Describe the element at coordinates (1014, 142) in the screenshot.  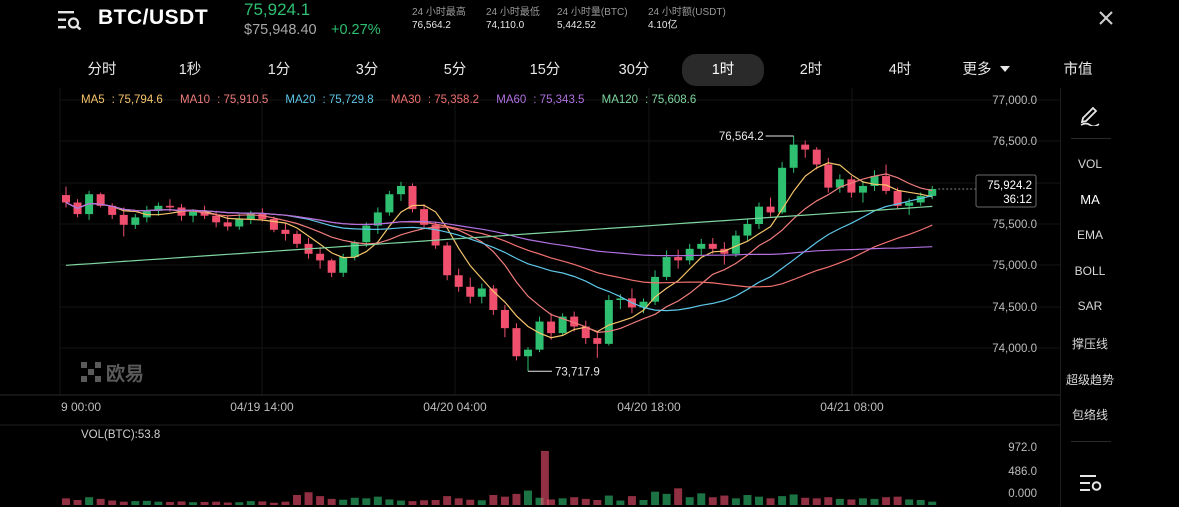
I see `y-tick-label: 76,500.0` at that location.